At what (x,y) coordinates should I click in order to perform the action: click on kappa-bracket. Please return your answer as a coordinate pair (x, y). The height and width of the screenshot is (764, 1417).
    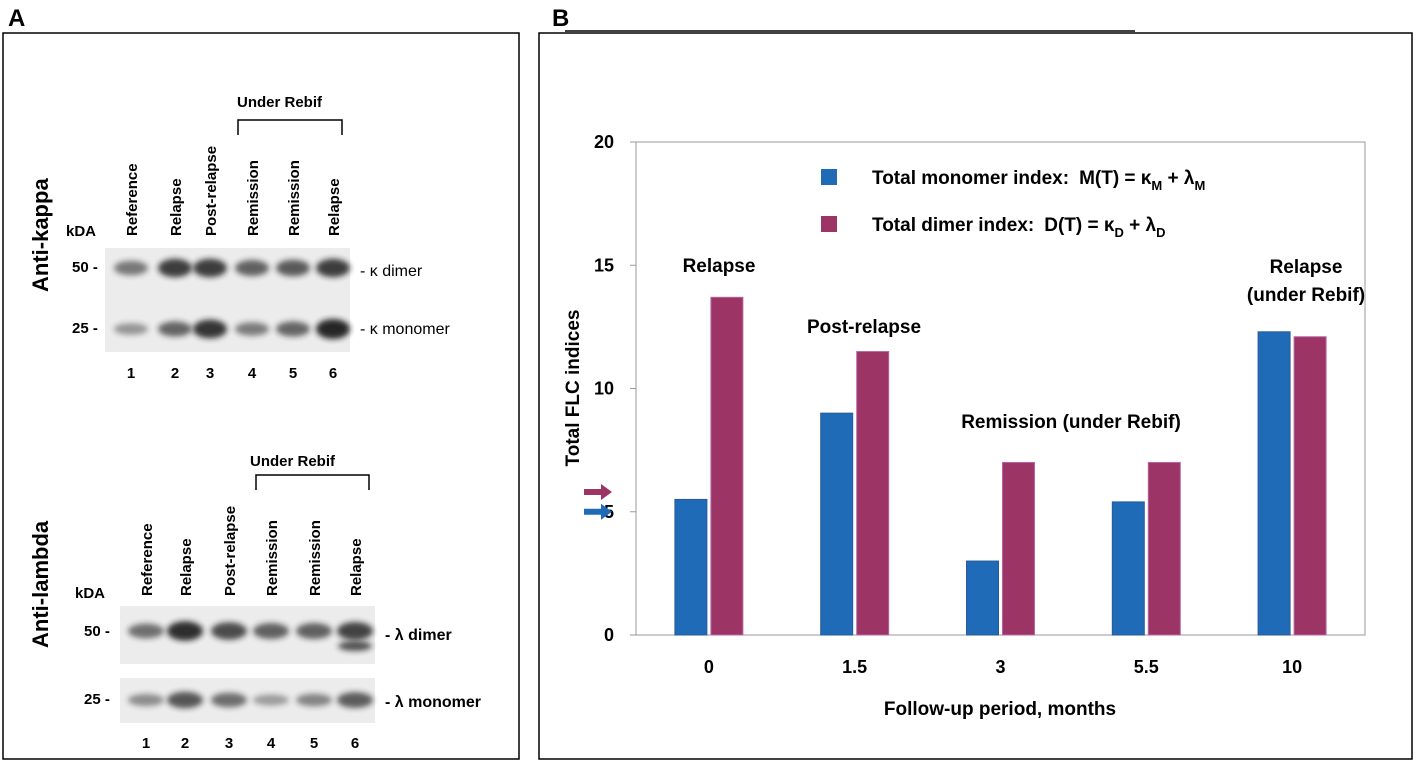
    Looking at the image, I should click on (290, 127).